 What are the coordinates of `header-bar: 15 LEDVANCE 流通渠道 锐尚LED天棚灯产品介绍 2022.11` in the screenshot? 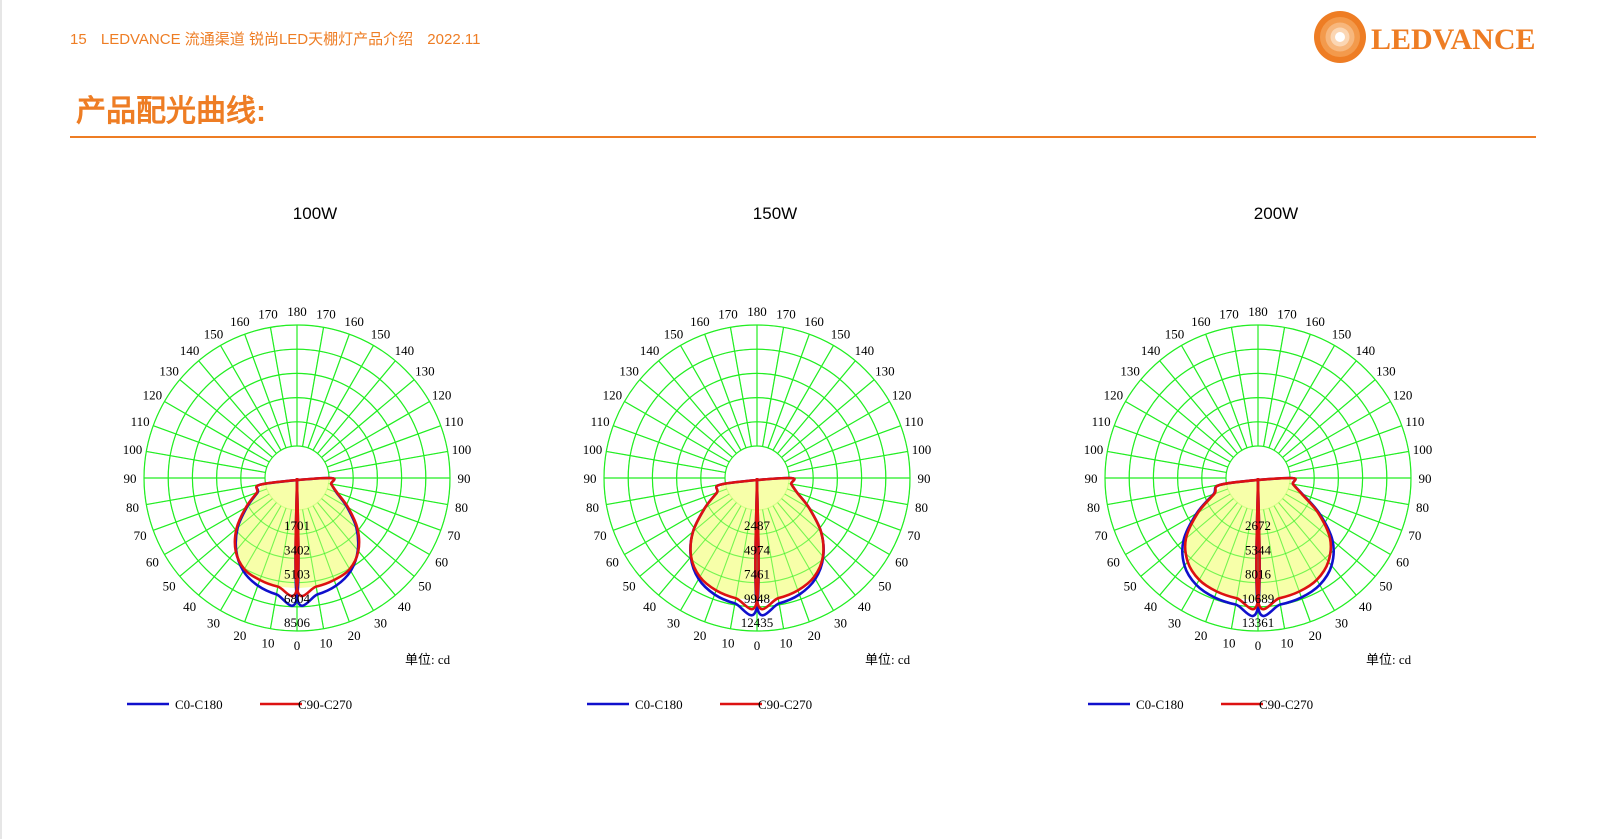 It's located at (280, 38).